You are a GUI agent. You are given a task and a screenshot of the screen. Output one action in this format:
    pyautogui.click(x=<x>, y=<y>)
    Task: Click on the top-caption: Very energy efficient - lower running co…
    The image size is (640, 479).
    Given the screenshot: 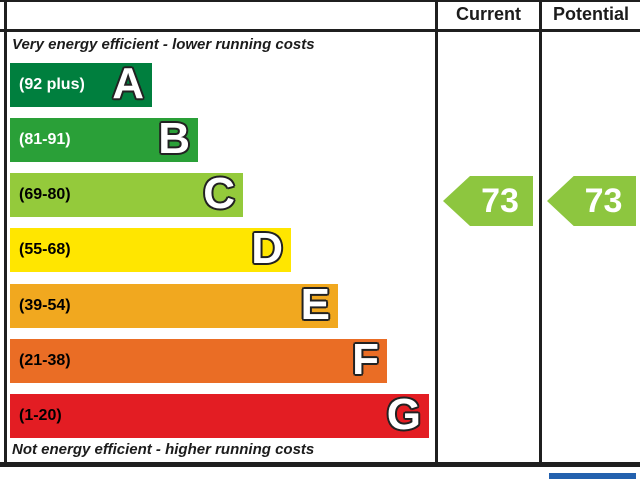 What is the action you would take?
    pyautogui.click(x=163, y=44)
    